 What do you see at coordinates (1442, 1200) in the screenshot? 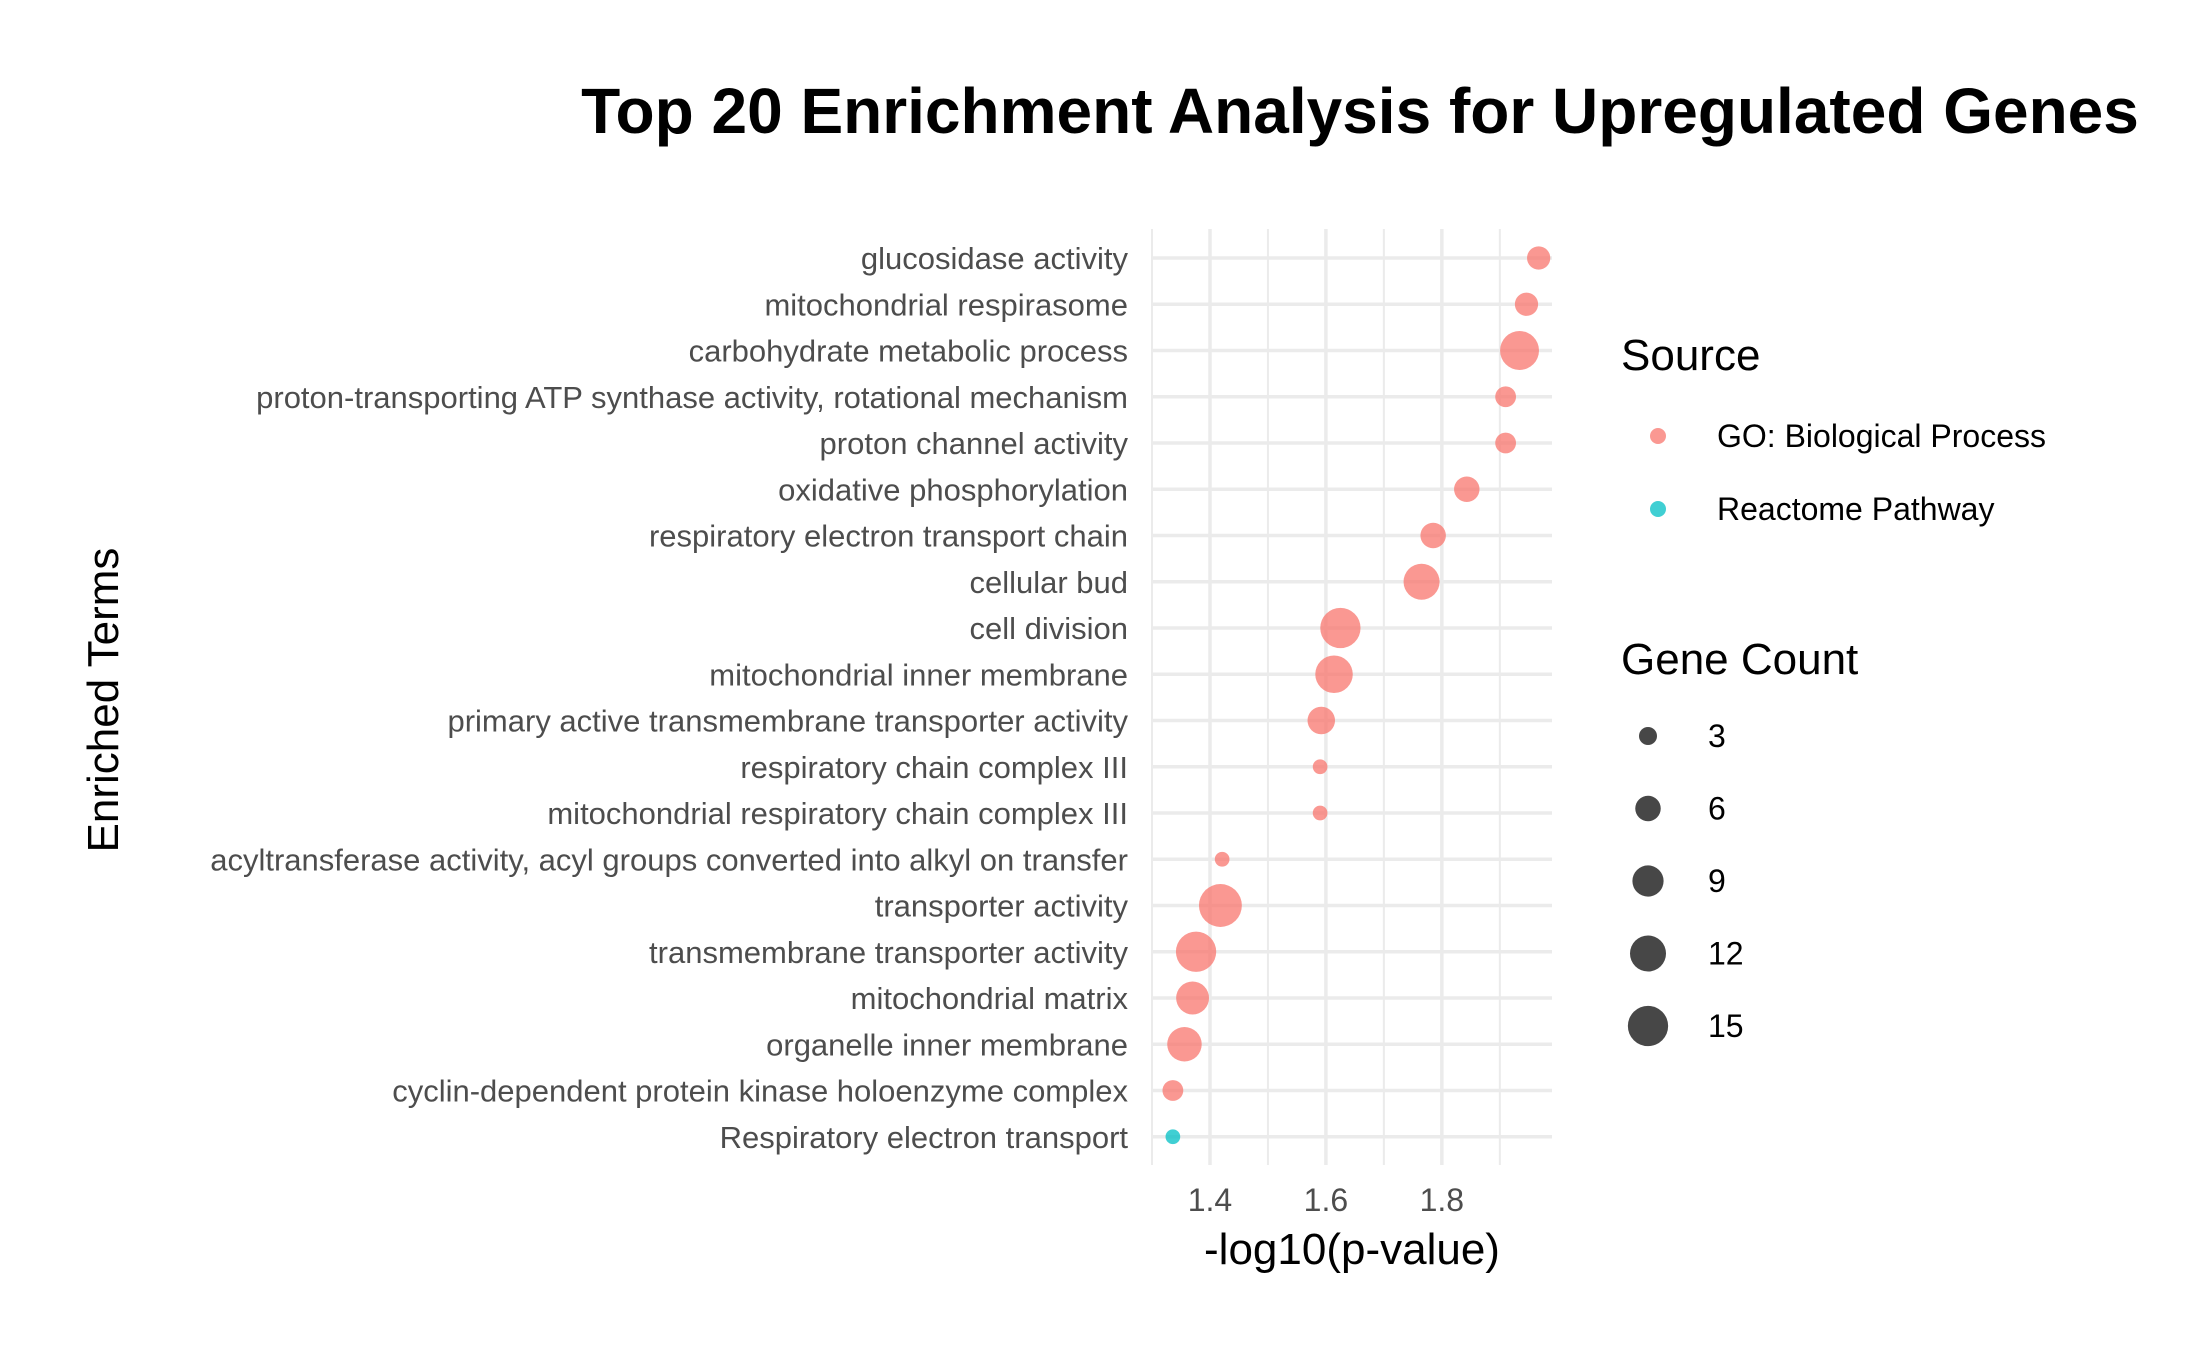
I see `x-tick-label: 1.8` at bounding box center [1442, 1200].